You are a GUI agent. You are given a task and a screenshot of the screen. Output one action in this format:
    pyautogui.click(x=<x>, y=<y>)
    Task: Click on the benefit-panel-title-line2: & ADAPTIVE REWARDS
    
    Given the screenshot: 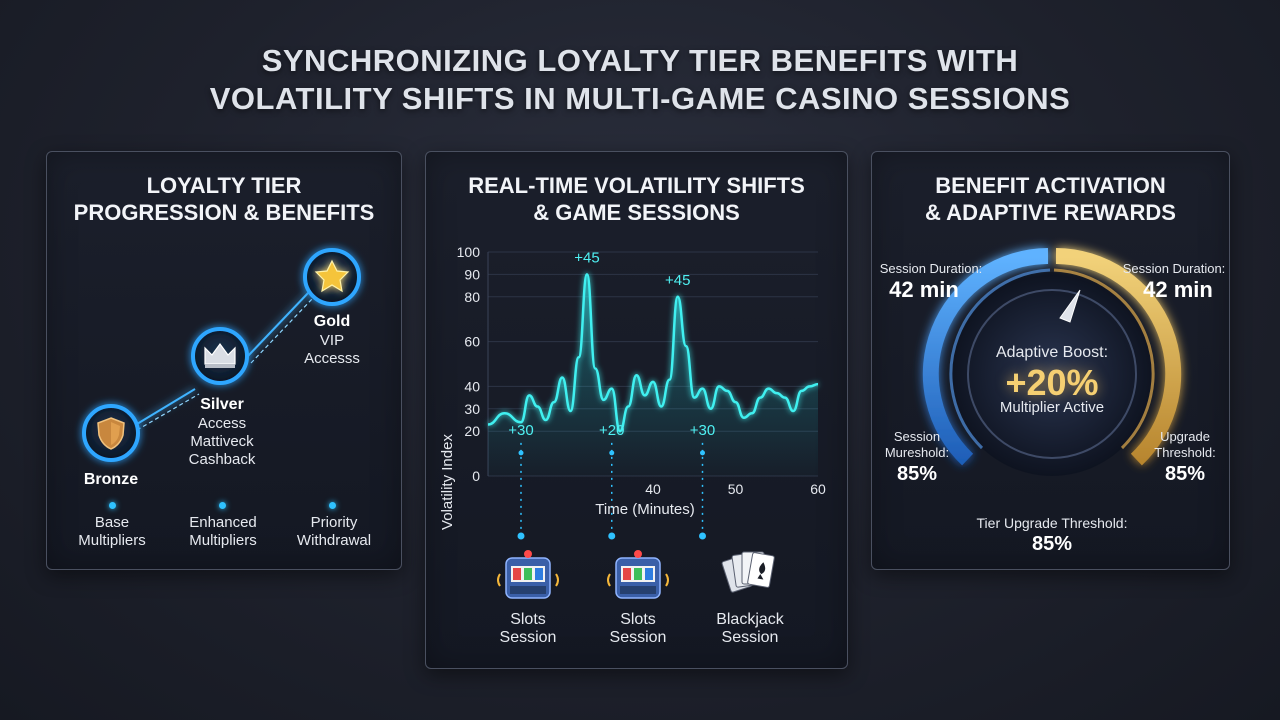 What is the action you would take?
    pyautogui.click(x=1050, y=212)
    